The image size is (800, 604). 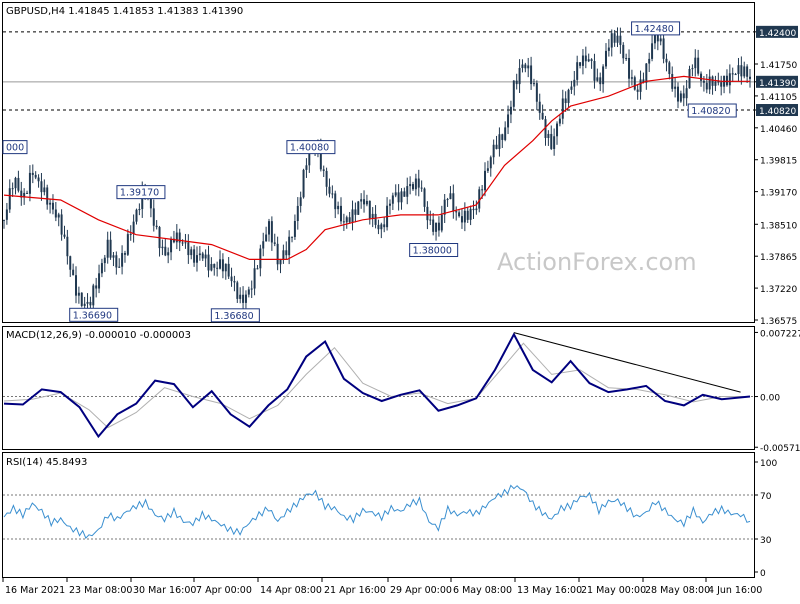 What do you see at coordinates (233, 316) in the screenshot?
I see `price-annotation-label: 1.36680` at bounding box center [233, 316].